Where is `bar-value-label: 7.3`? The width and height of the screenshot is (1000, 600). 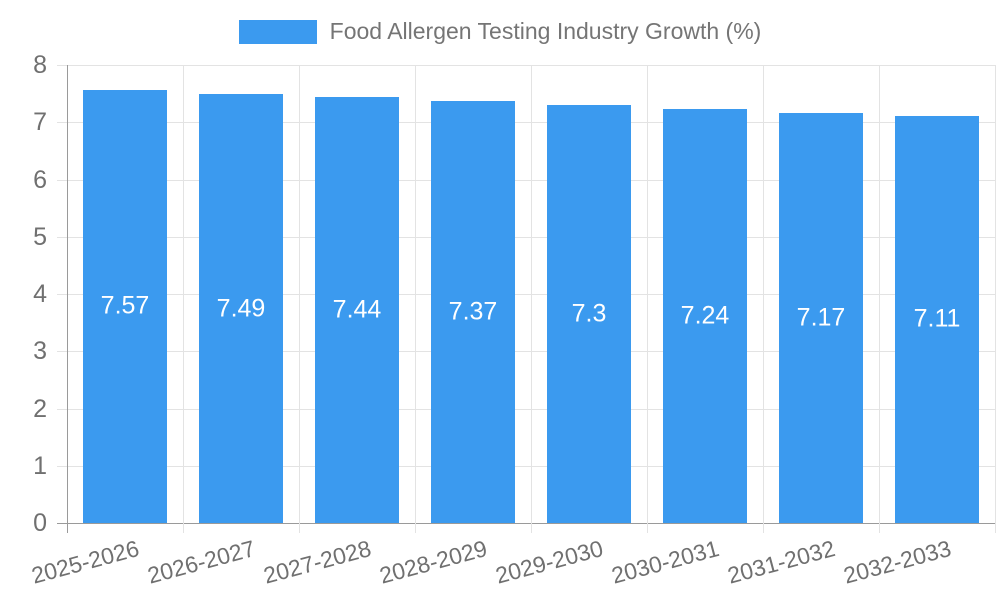 bar-value-label: 7.3 is located at coordinates (589, 313).